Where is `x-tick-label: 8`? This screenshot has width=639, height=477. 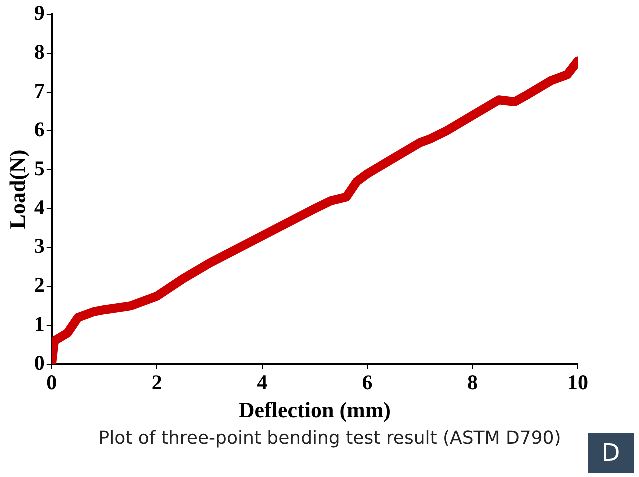 x-tick-label: 8 is located at coordinates (473, 382).